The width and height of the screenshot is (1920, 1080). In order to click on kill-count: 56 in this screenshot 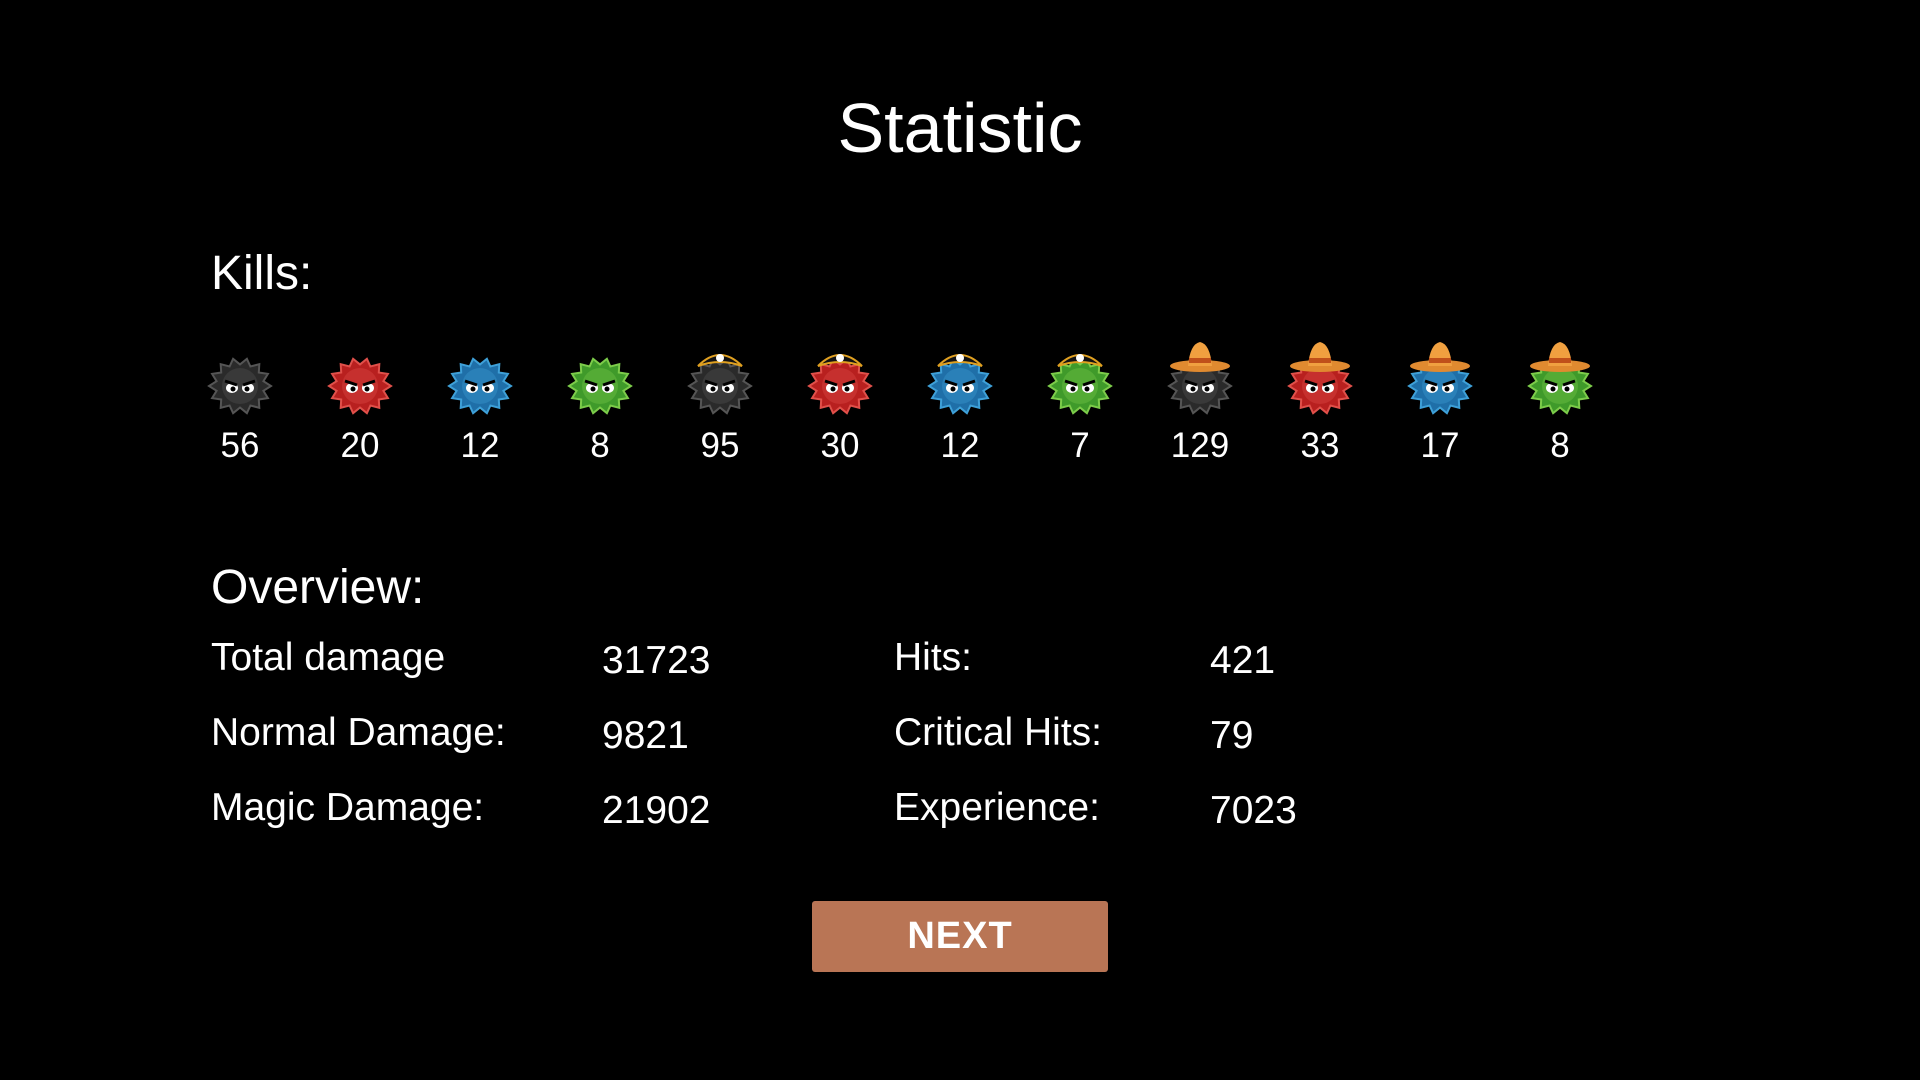, I will do `click(240, 445)`.